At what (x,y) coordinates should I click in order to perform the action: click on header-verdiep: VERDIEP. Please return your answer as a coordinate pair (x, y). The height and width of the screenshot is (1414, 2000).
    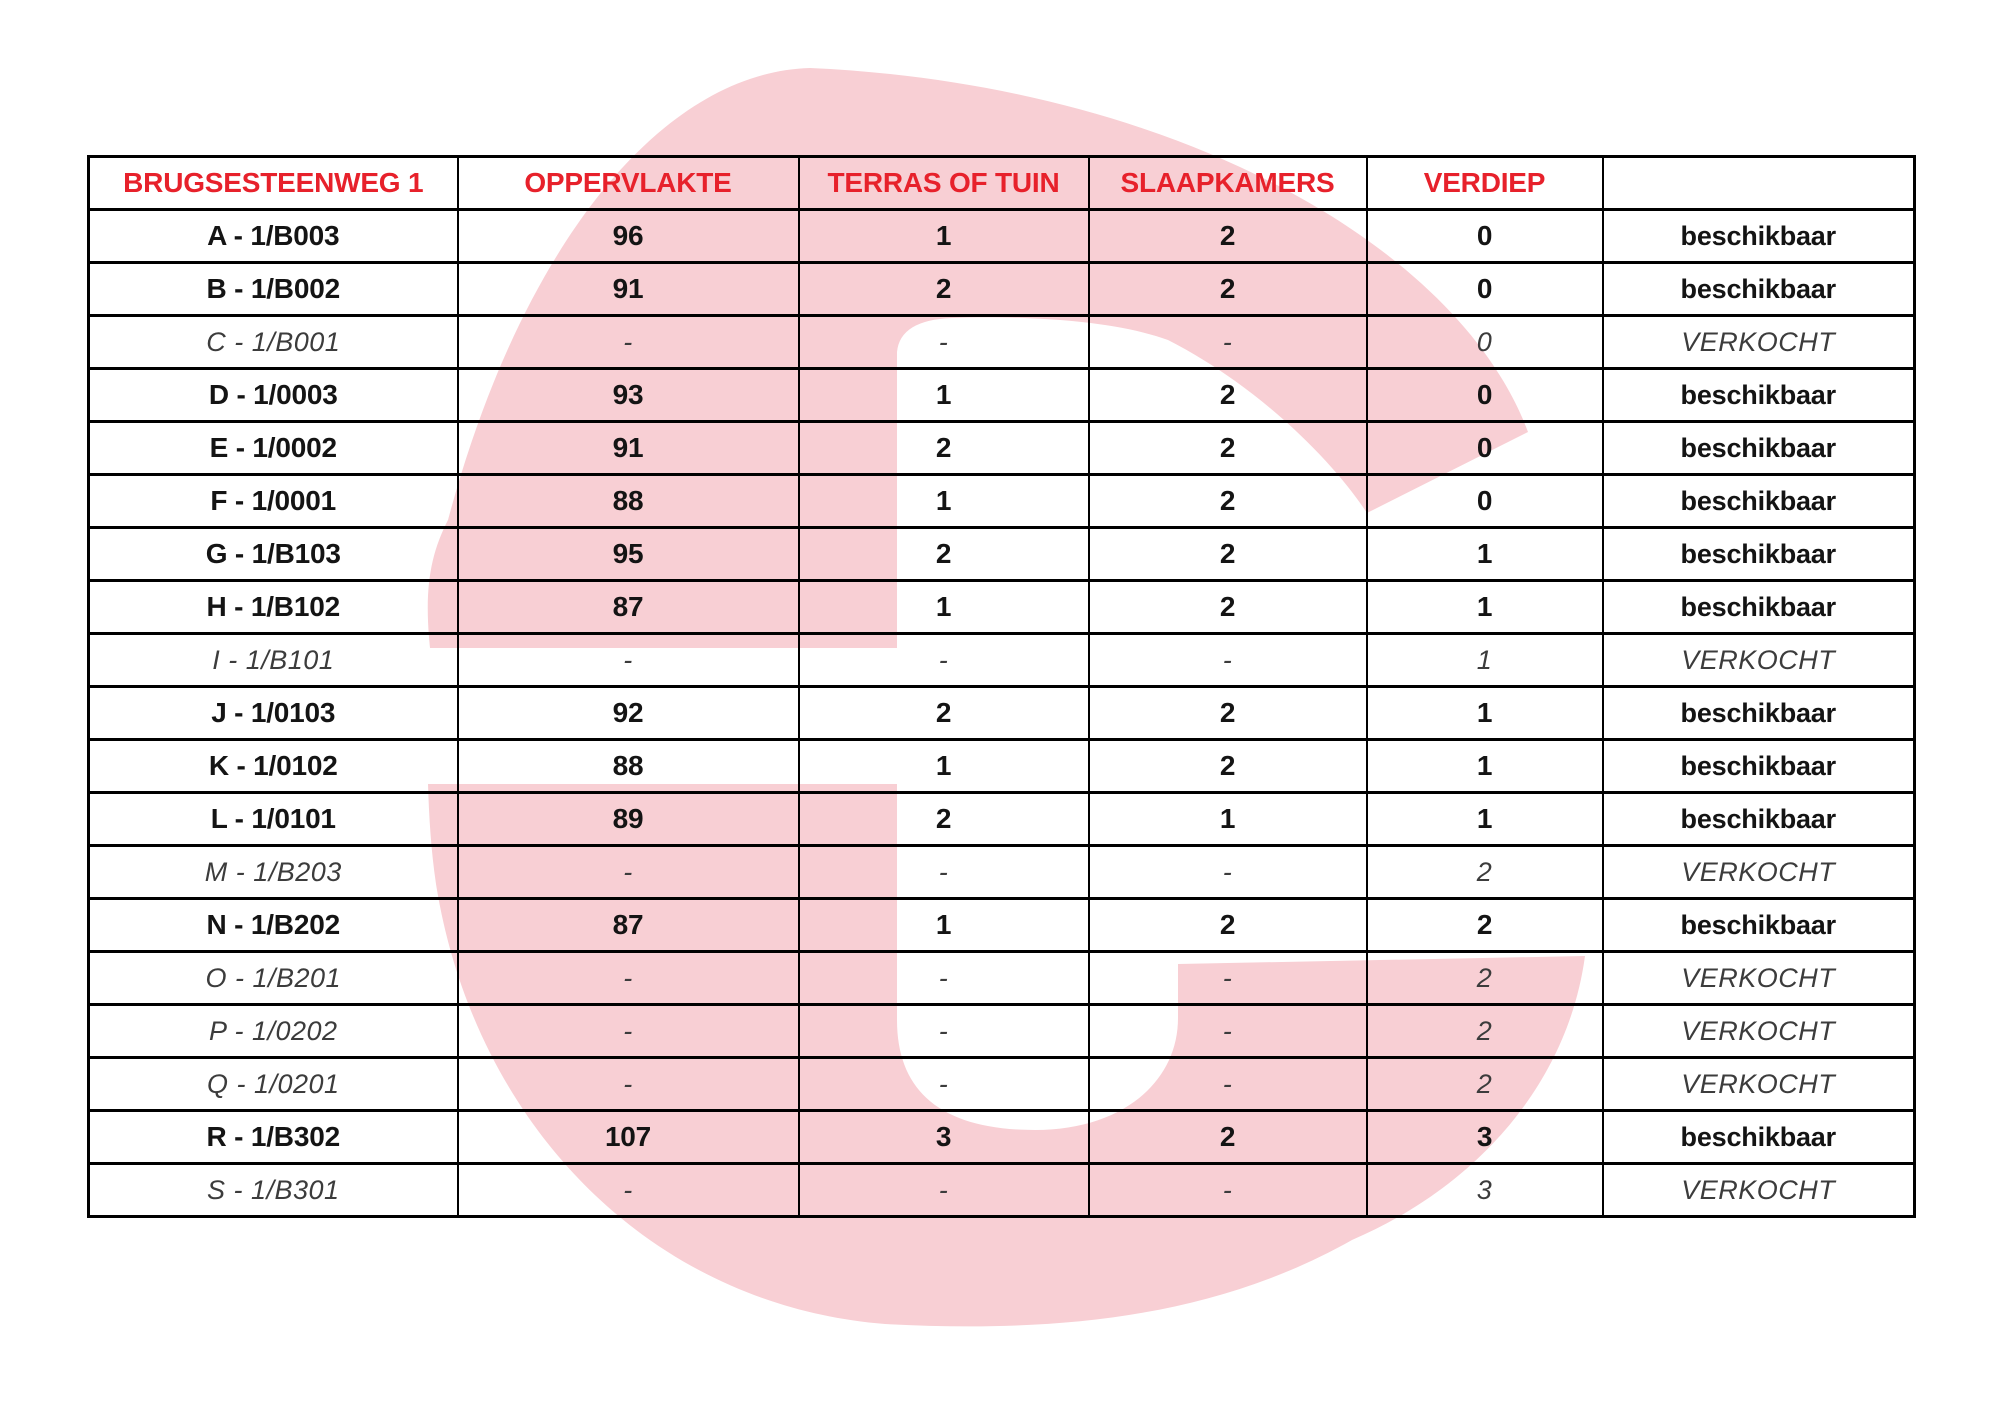
    Looking at the image, I should click on (1484, 183).